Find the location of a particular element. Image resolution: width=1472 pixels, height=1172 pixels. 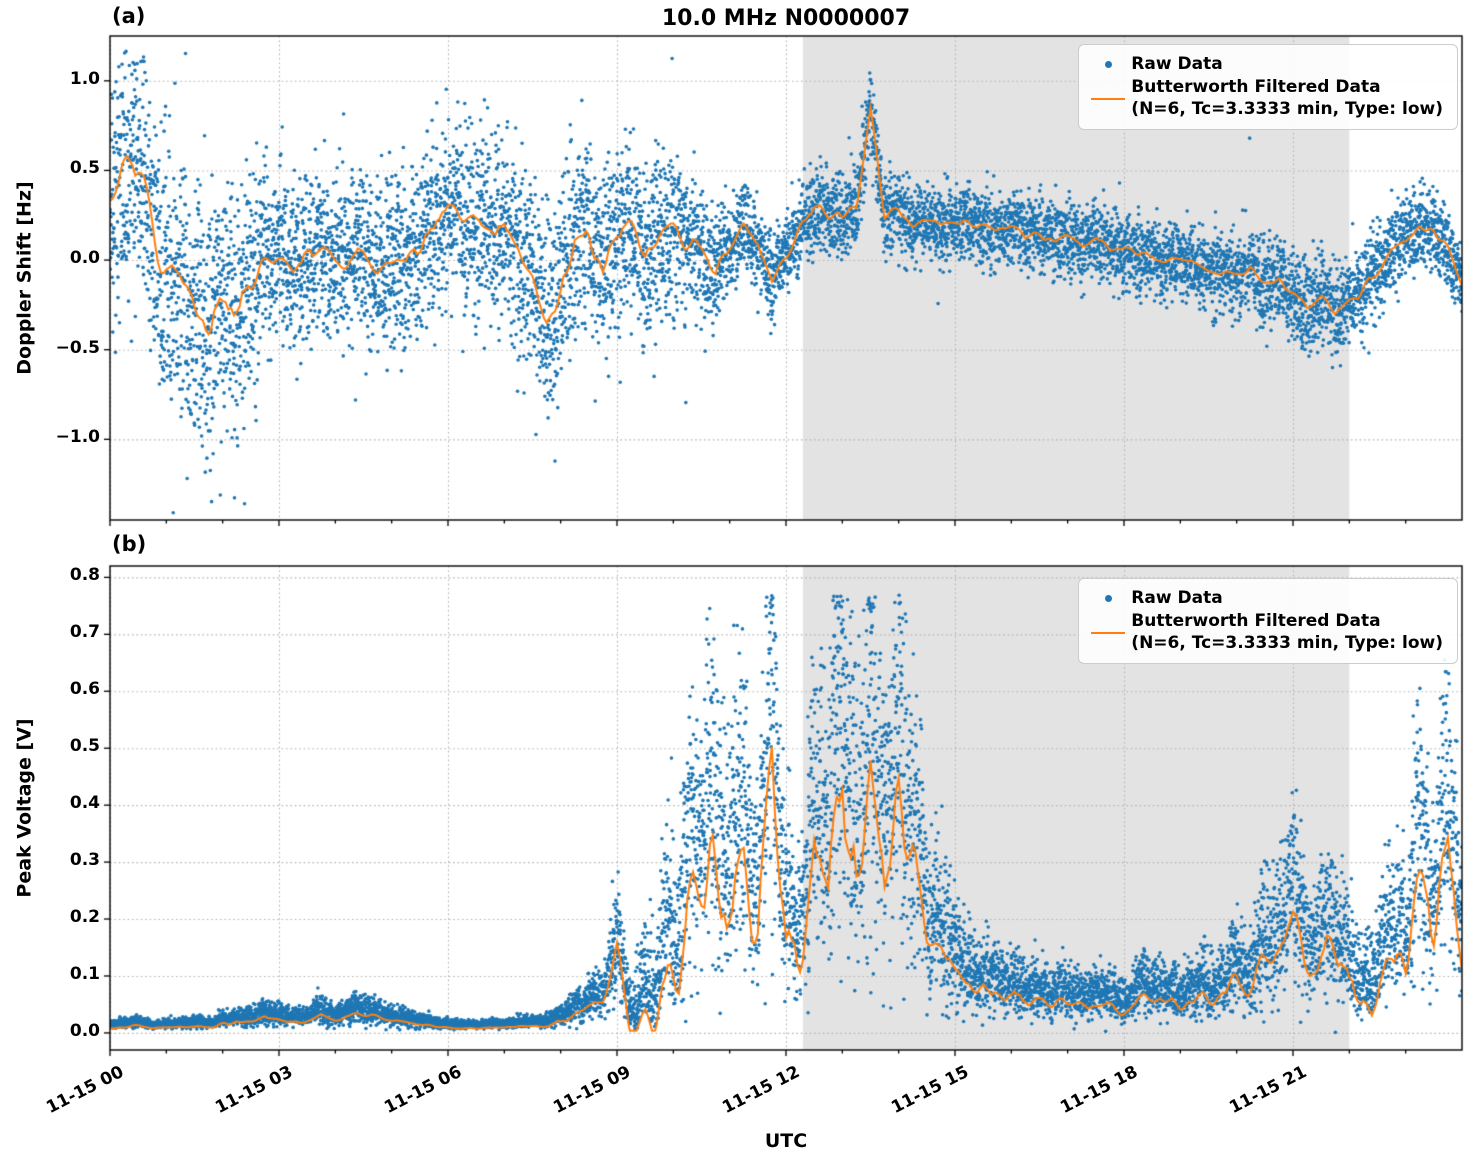

panel-a-label: (a) is located at coordinates (129, 16).